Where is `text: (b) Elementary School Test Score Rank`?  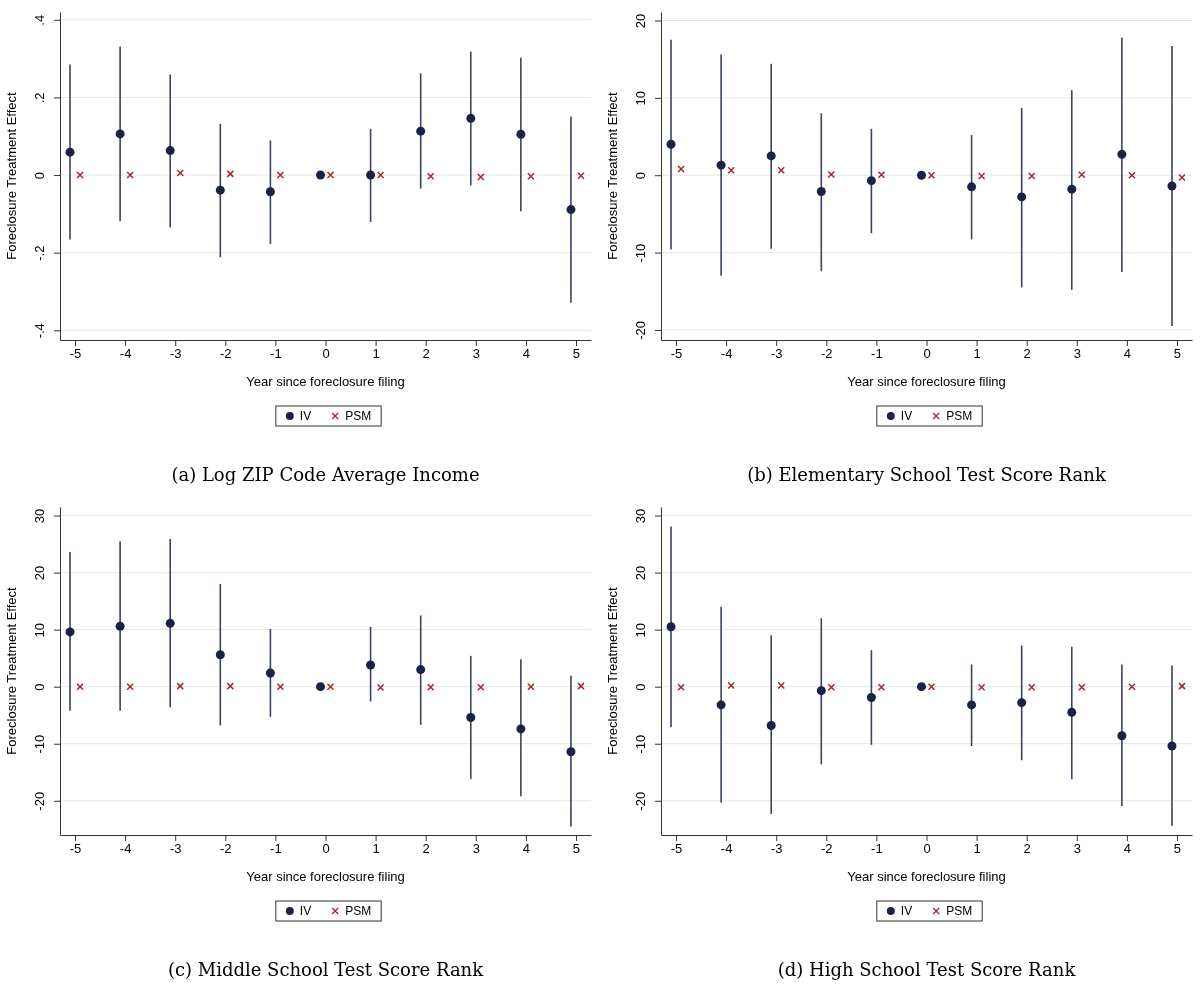
text: (b) Elementary School Test Score Rank is located at coordinates (927, 474).